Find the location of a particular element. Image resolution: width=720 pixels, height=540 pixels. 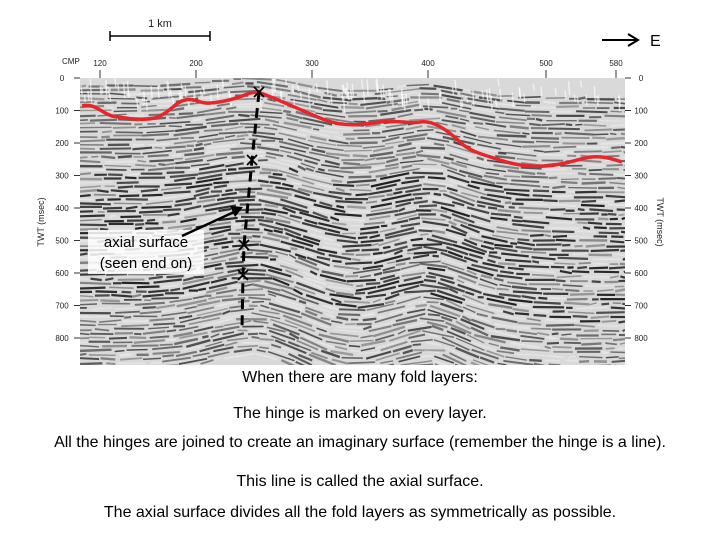

left-axis-tick-label: 200 is located at coordinates (62, 143).